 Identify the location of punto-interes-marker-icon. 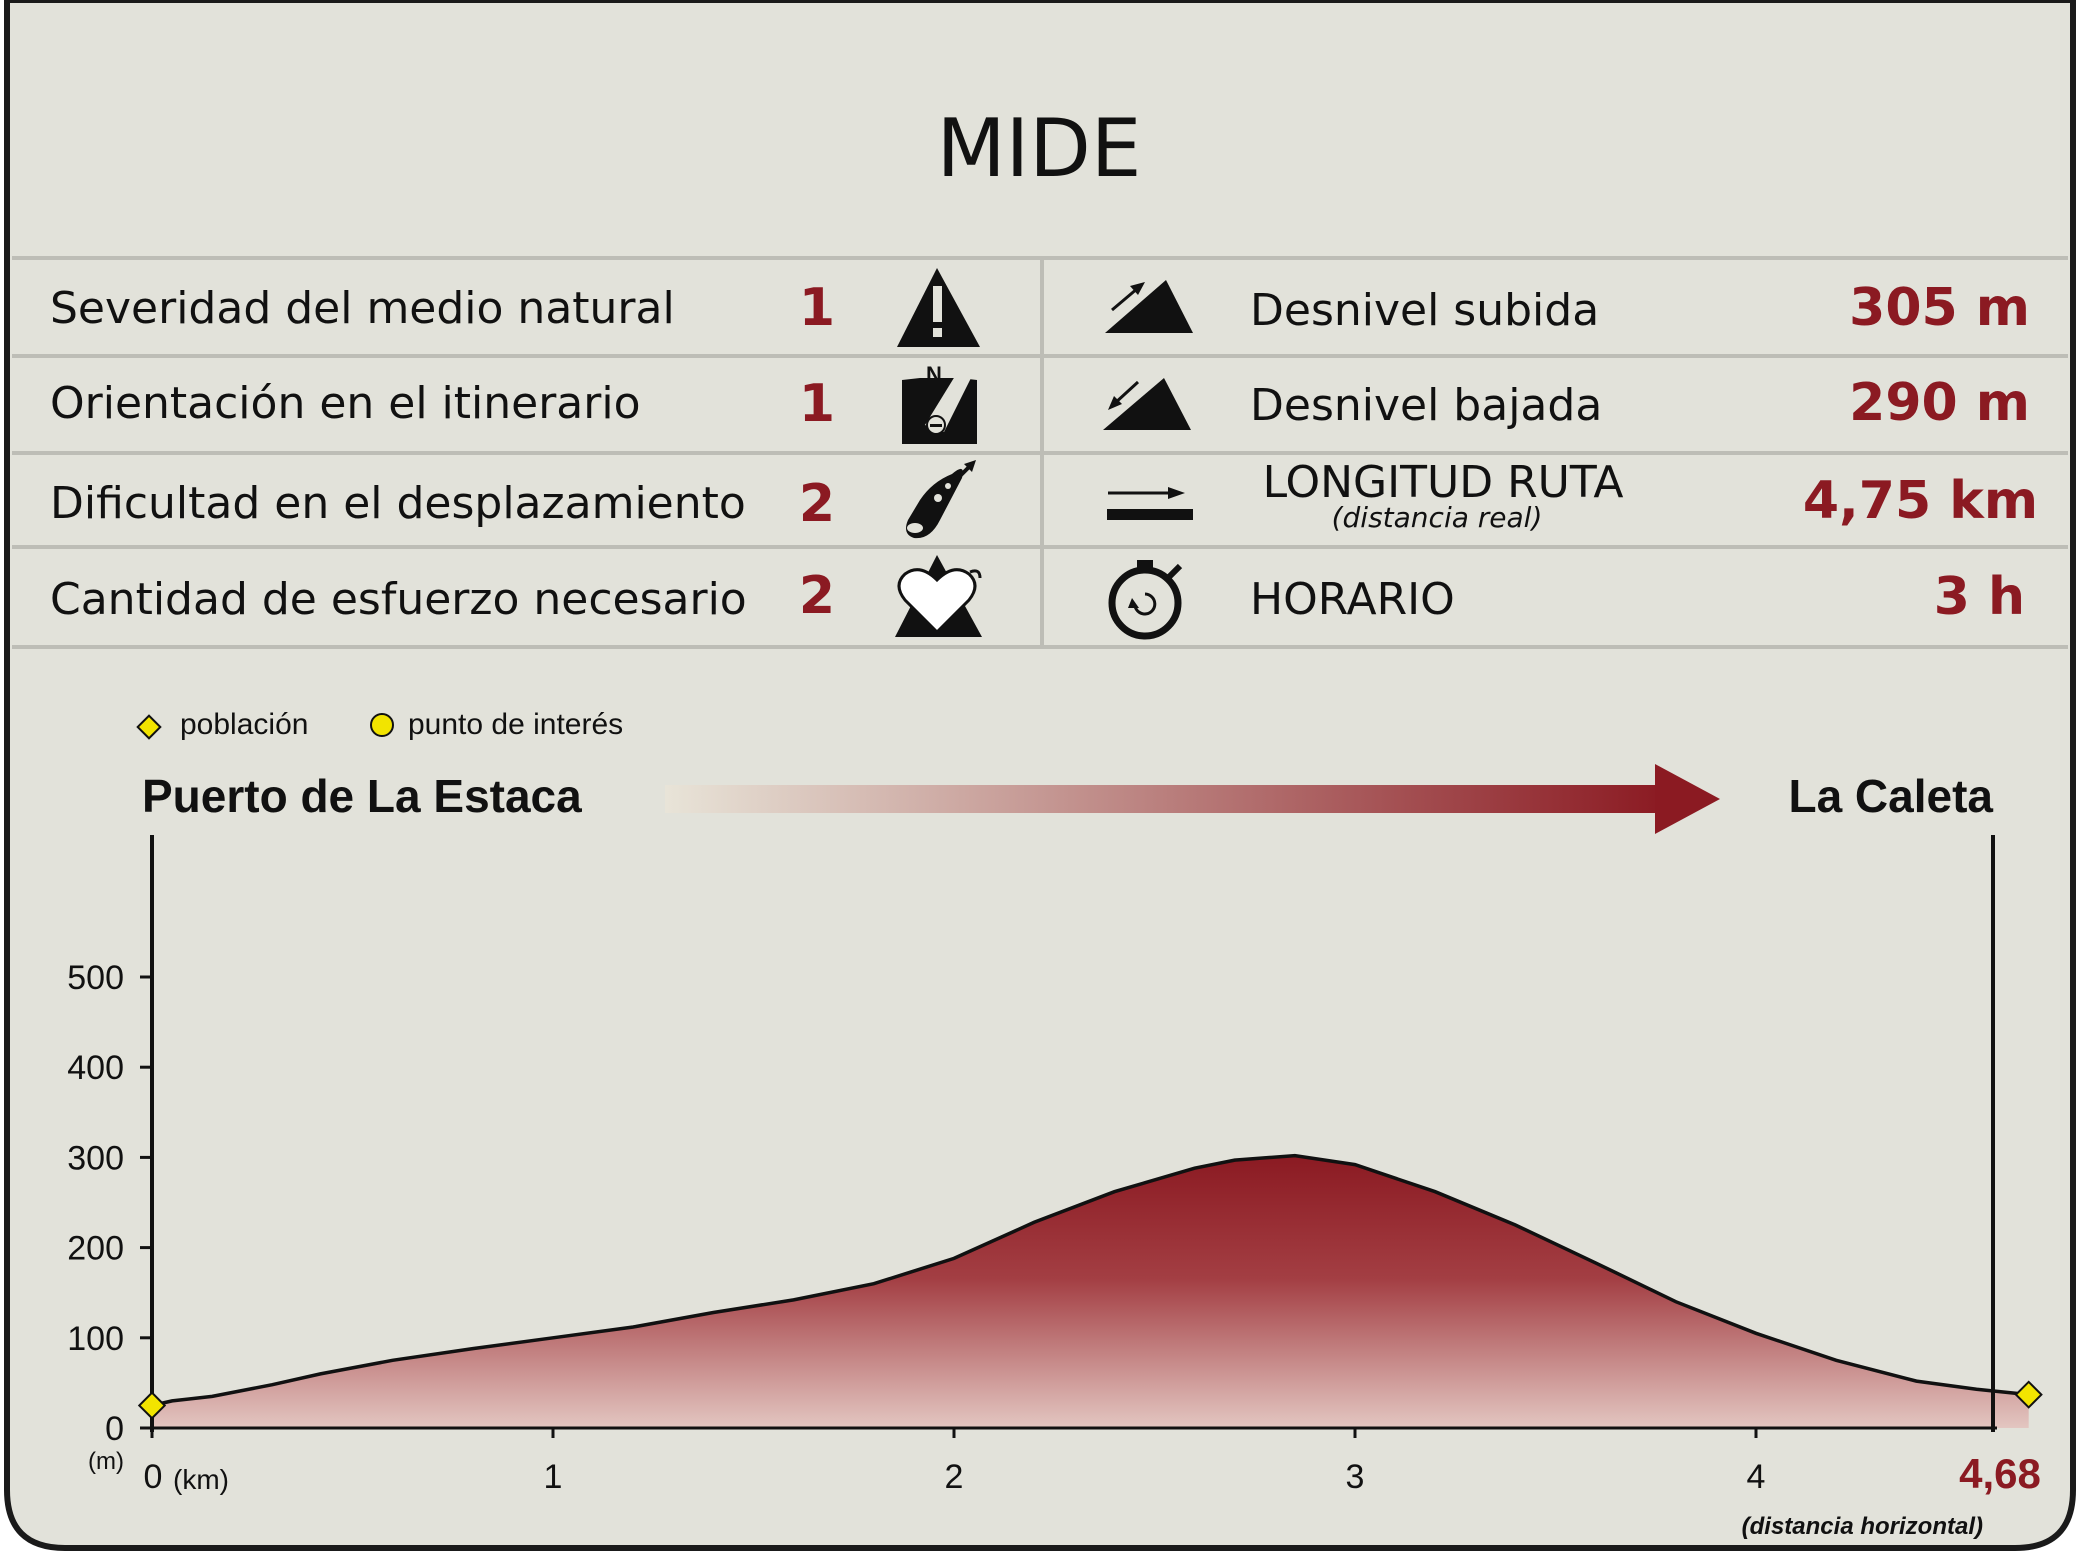
(382, 725).